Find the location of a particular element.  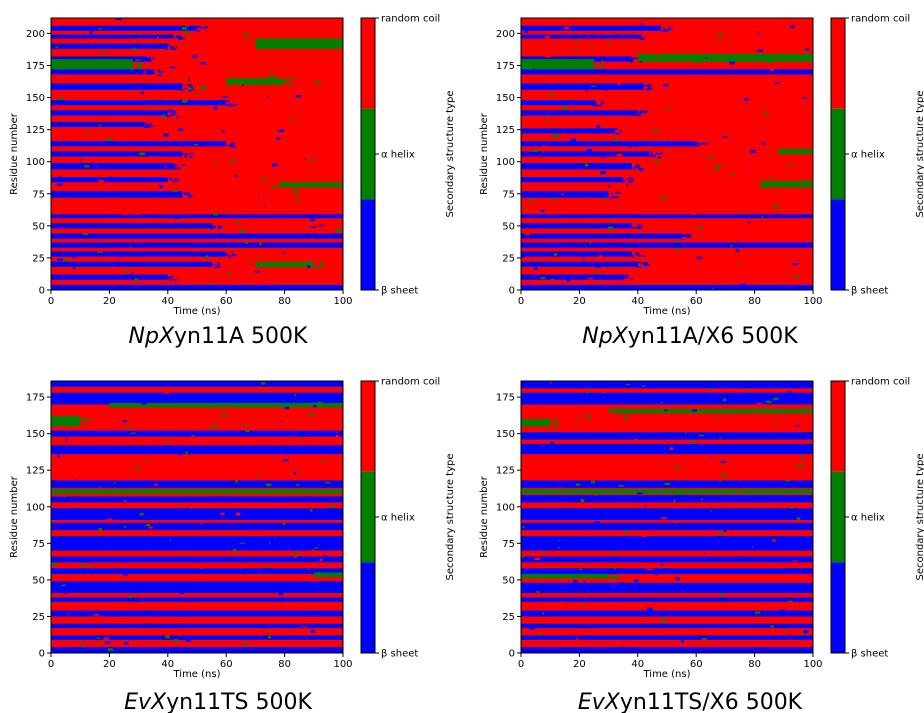

colorbar-tick-beta-sheet: β sheet is located at coordinates (869, 291).